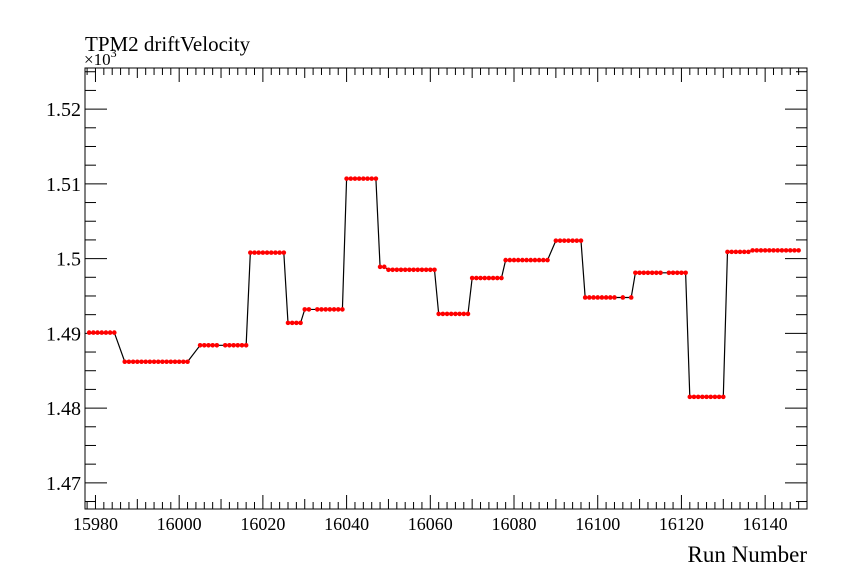  Describe the element at coordinates (262, 524) in the screenshot. I see `x-tick-label: 16020` at that location.